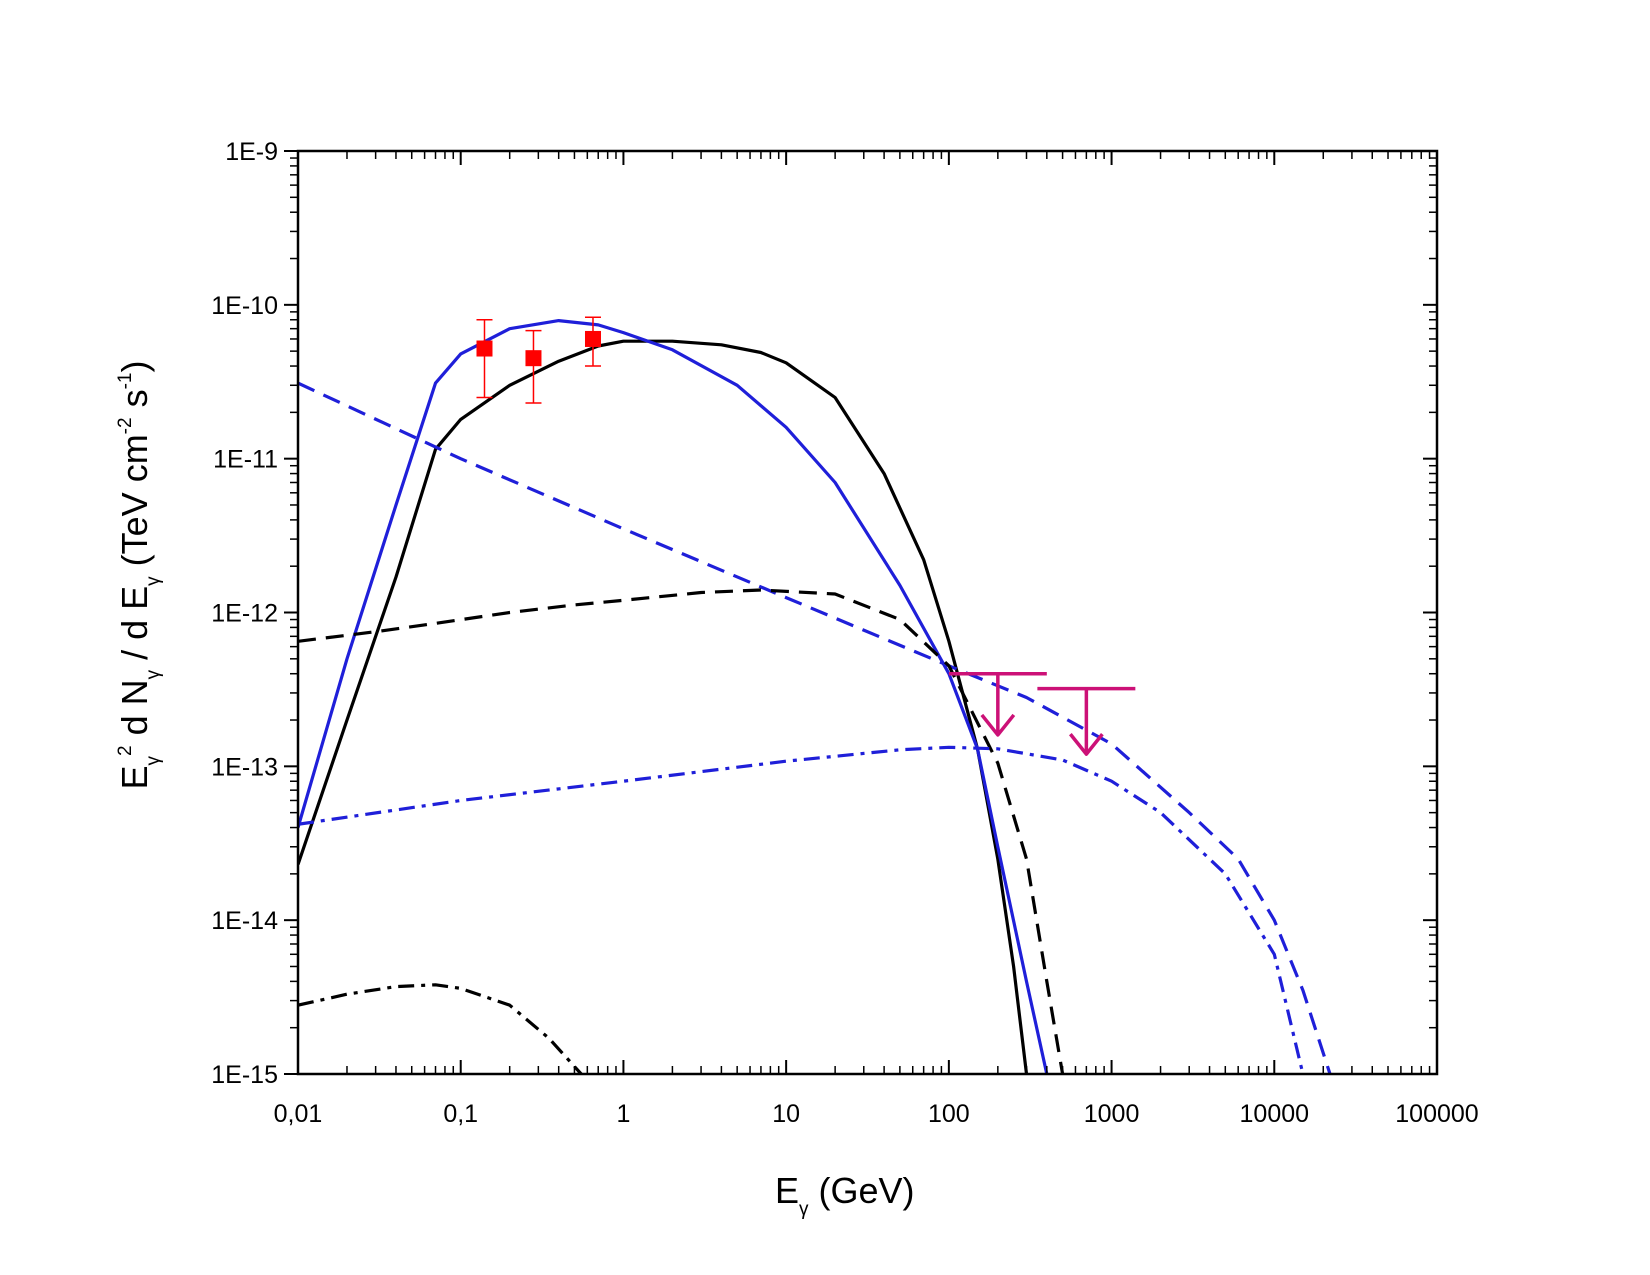 The image size is (1650, 1275). I want to click on x-tick-label: 10, so click(786, 1114).